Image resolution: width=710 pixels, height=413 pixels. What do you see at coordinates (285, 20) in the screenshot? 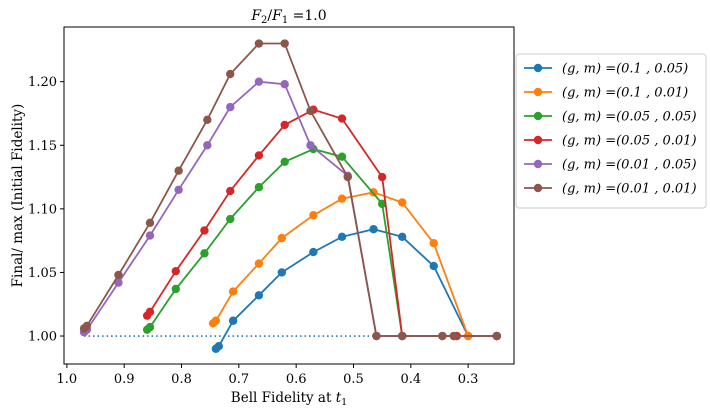
I see `title-sub1: 1` at bounding box center [285, 20].